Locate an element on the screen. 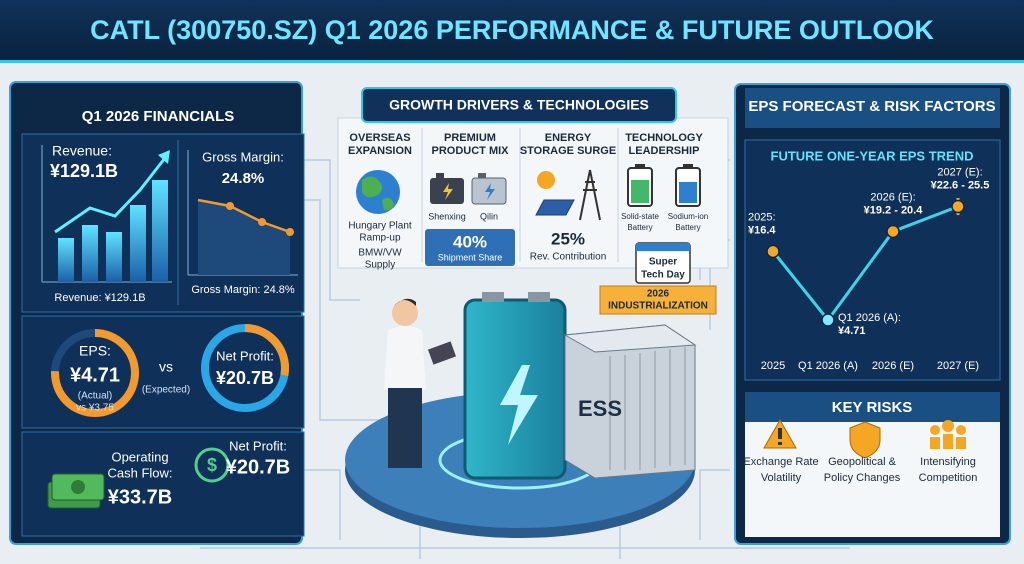 This screenshot has height=564, width=1024. financials-mid-box is located at coordinates (163, 372).